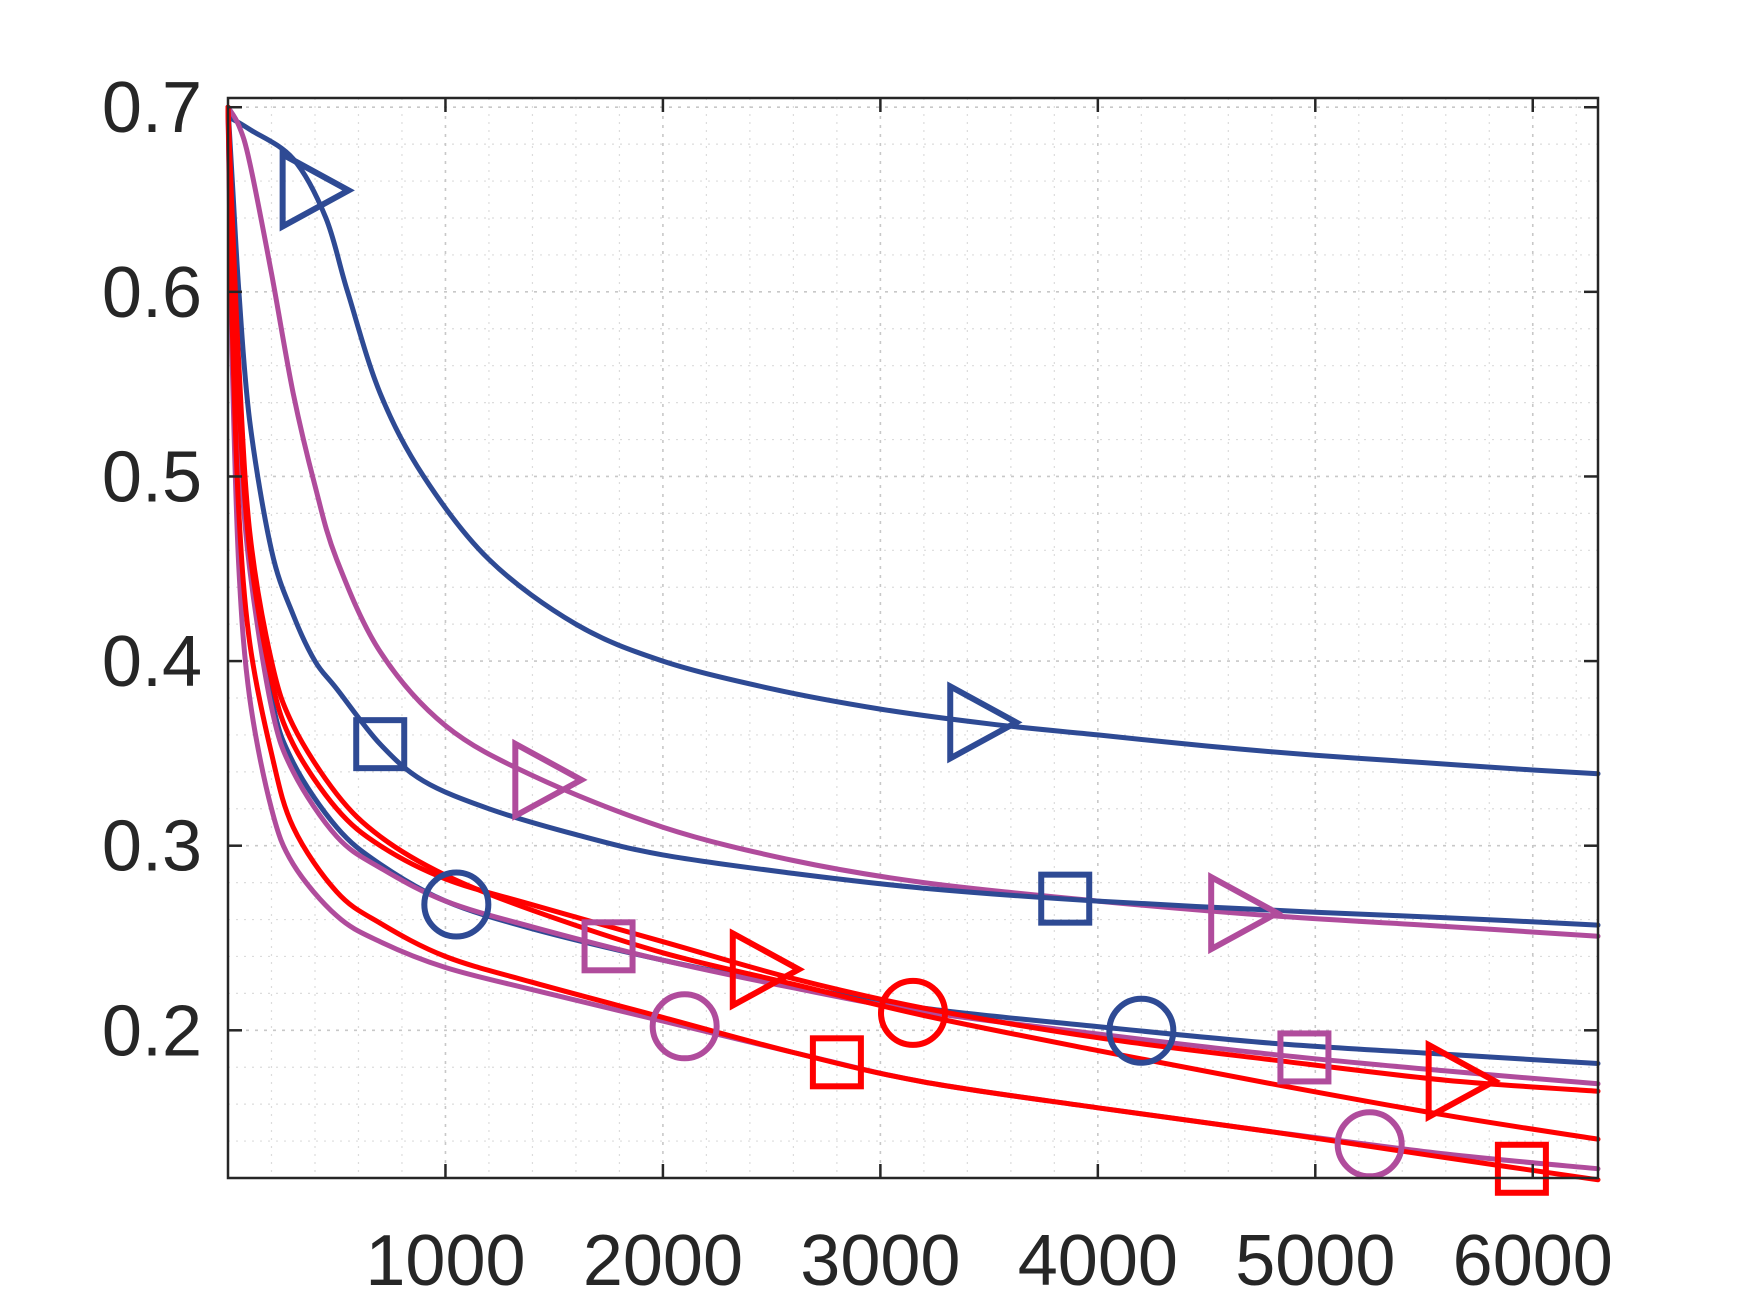 The width and height of the screenshot is (1750, 1313). I want to click on x-tick-label: 2000, so click(663, 1261).